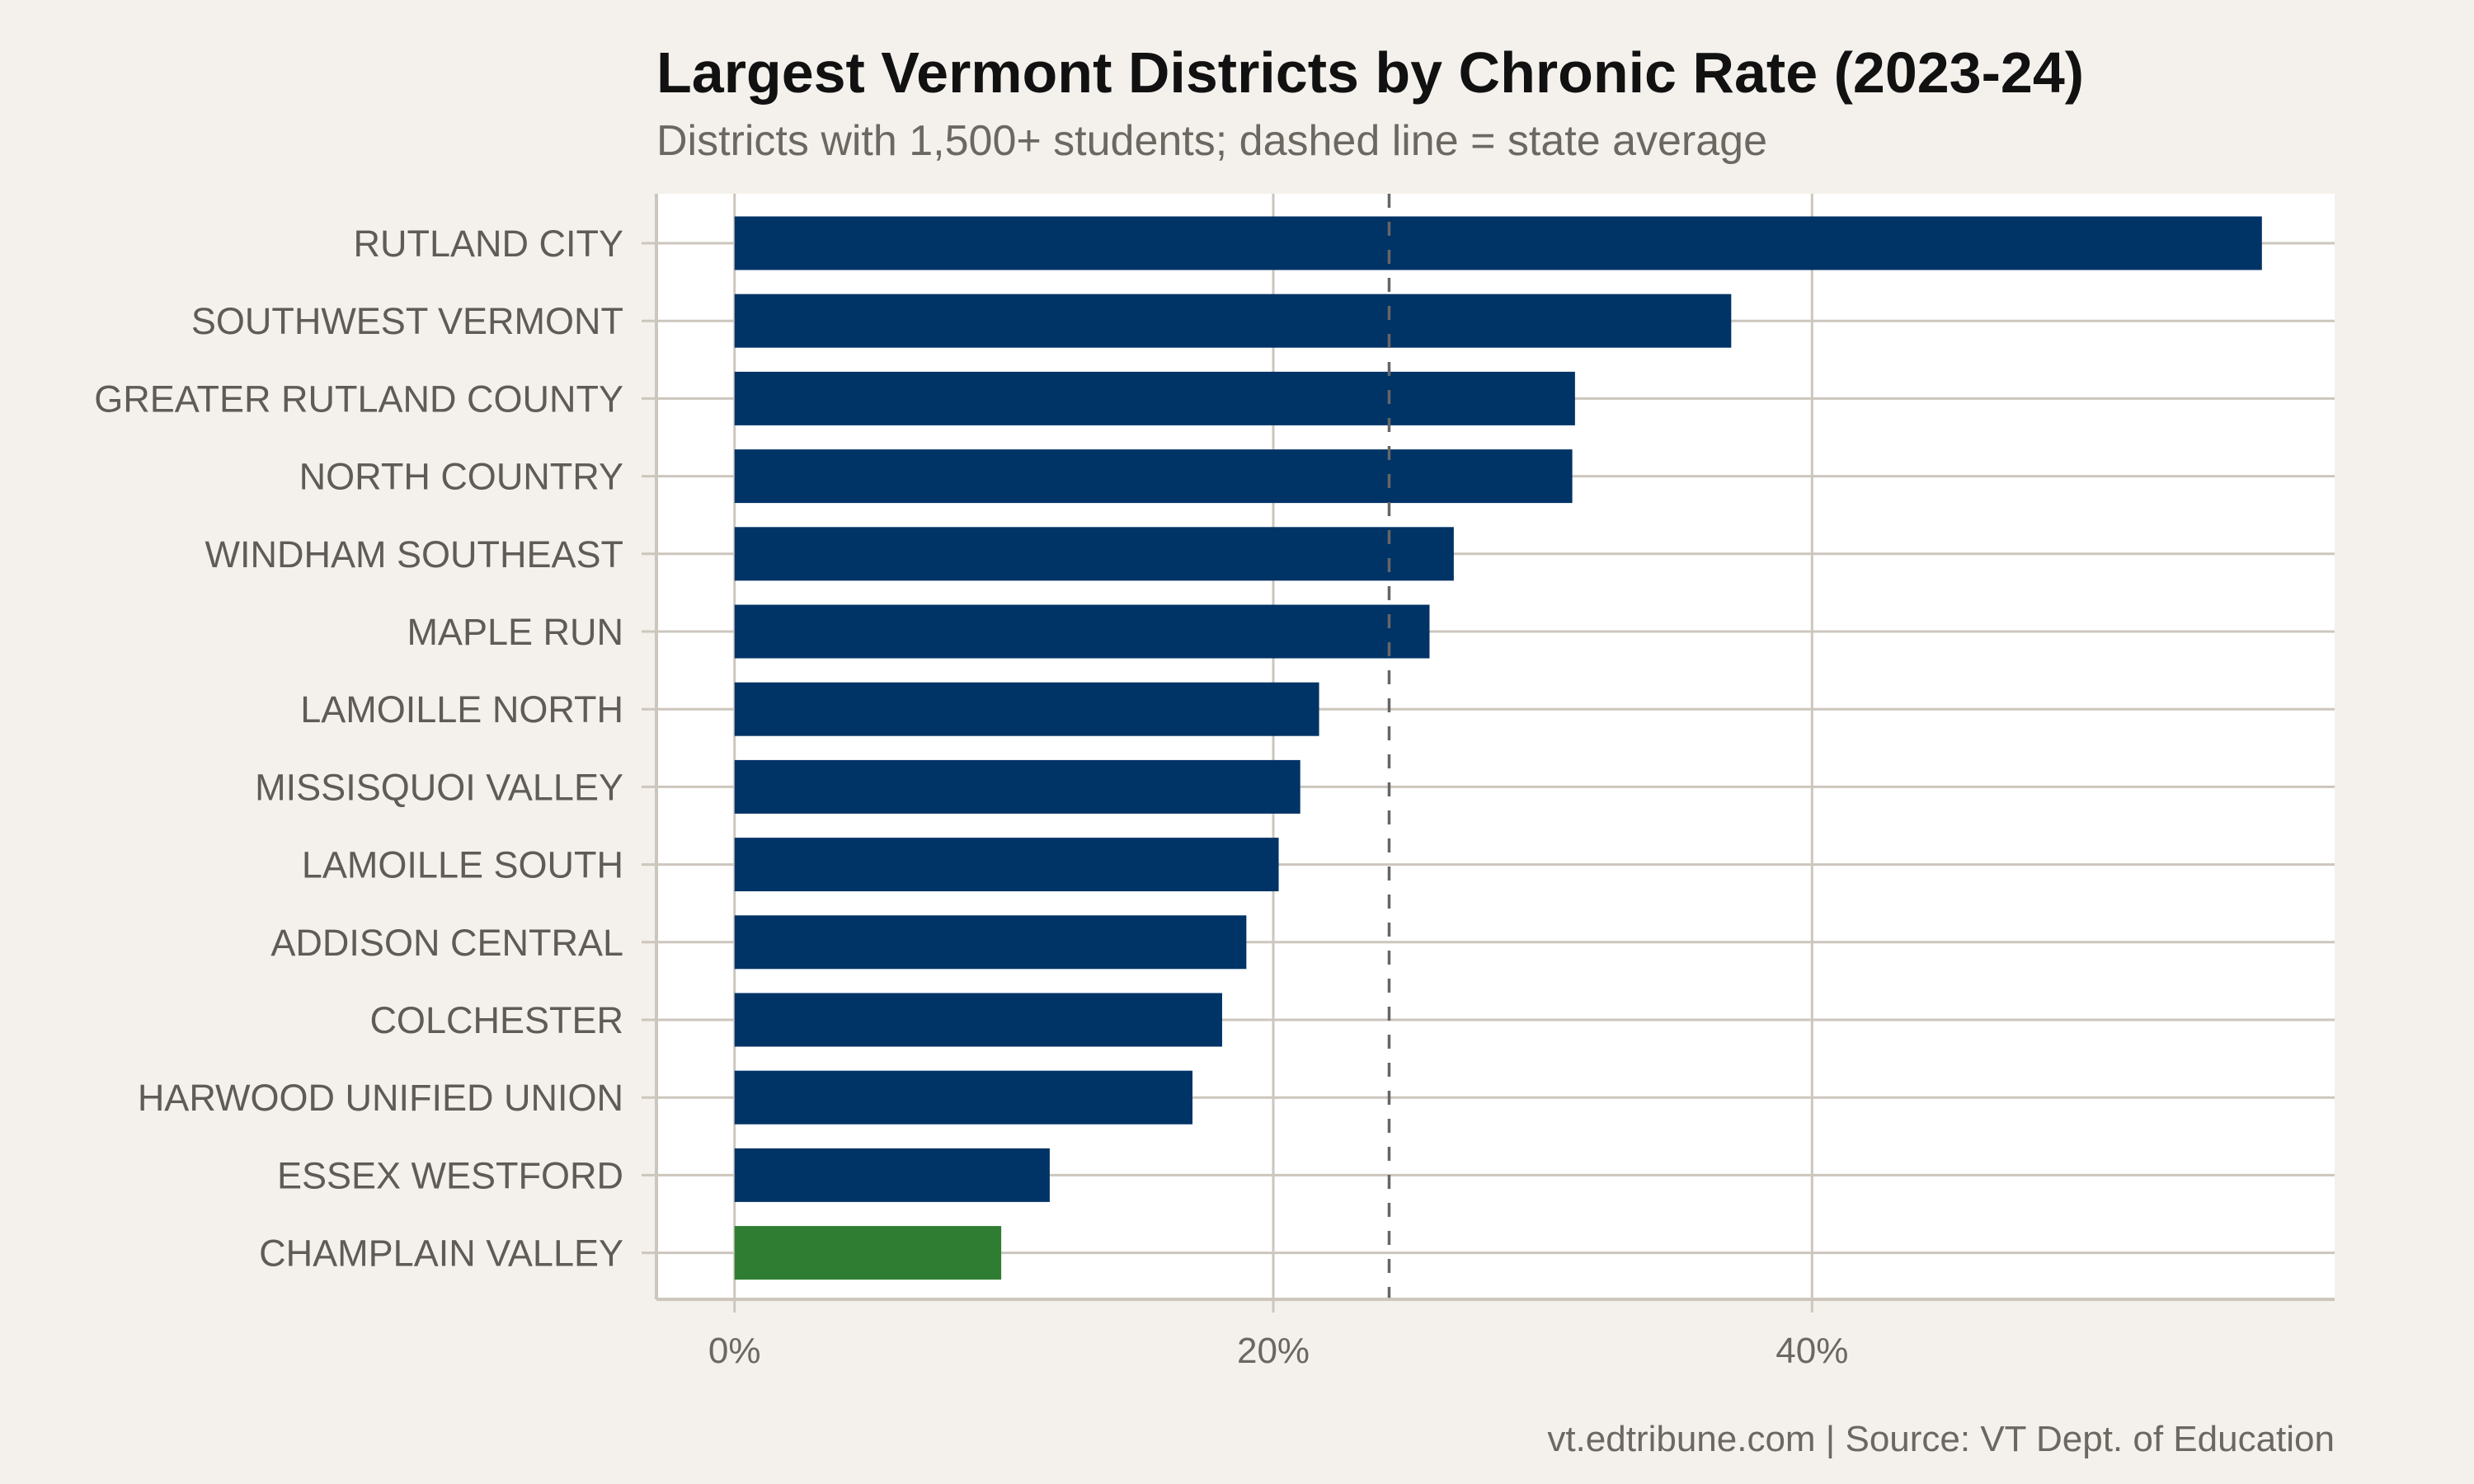 The image size is (2474, 1484). I want to click on y-category-label: MISSISQUOI VALLEY, so click(439, 787).